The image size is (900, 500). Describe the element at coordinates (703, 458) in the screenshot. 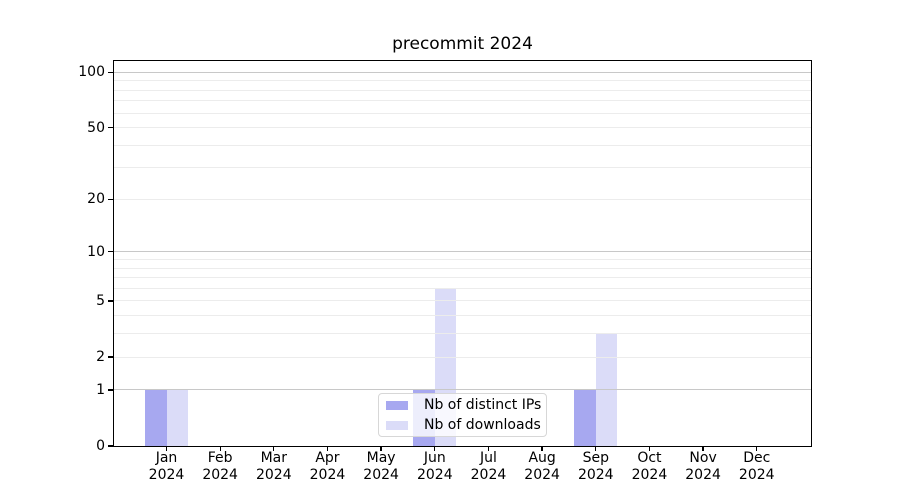

I see `x-tick-month: Nov` at that location.